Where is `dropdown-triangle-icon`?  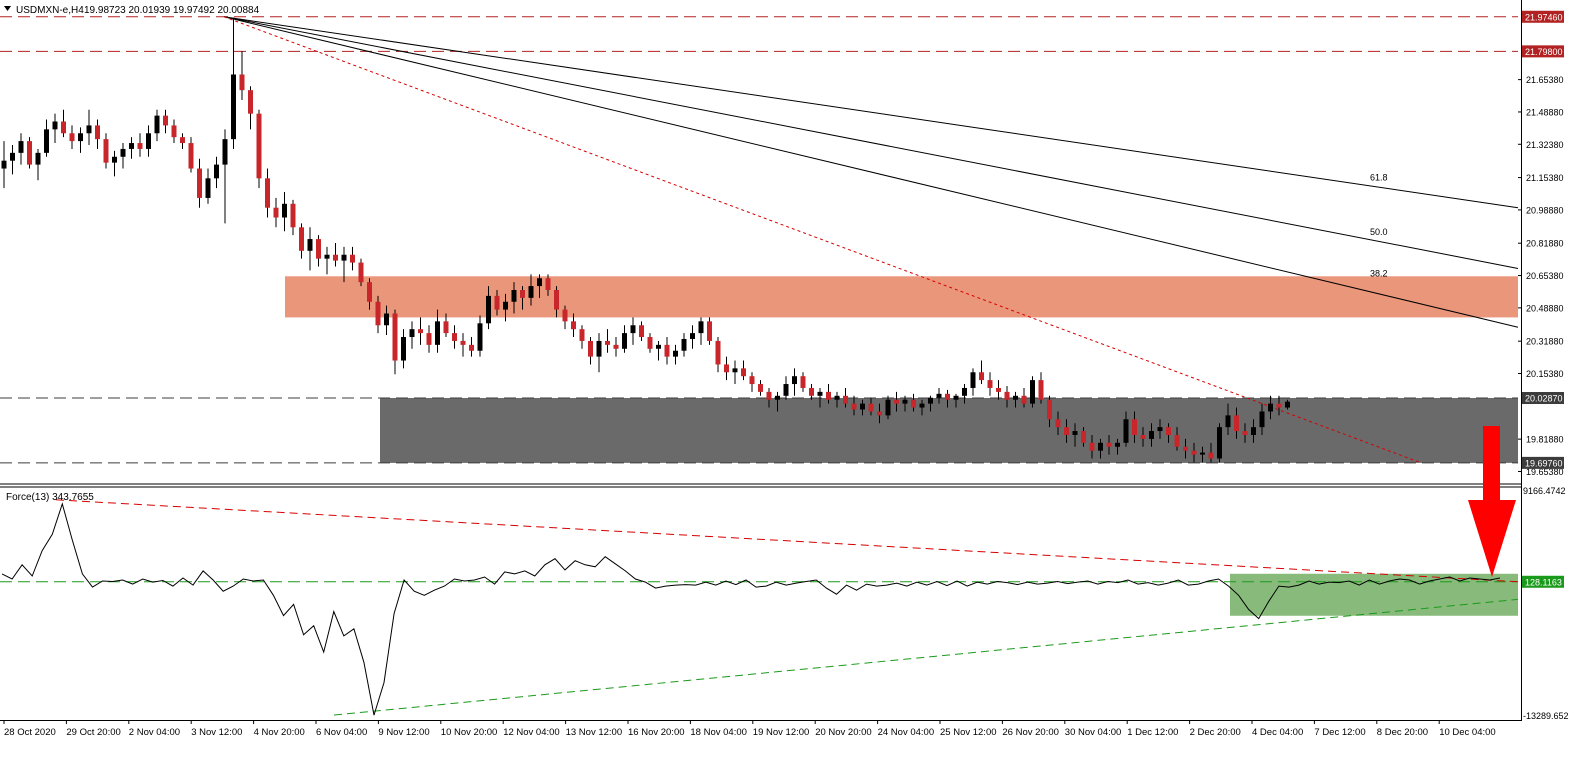
dropdown-triangle-icon is located at coordinates (7, 8).